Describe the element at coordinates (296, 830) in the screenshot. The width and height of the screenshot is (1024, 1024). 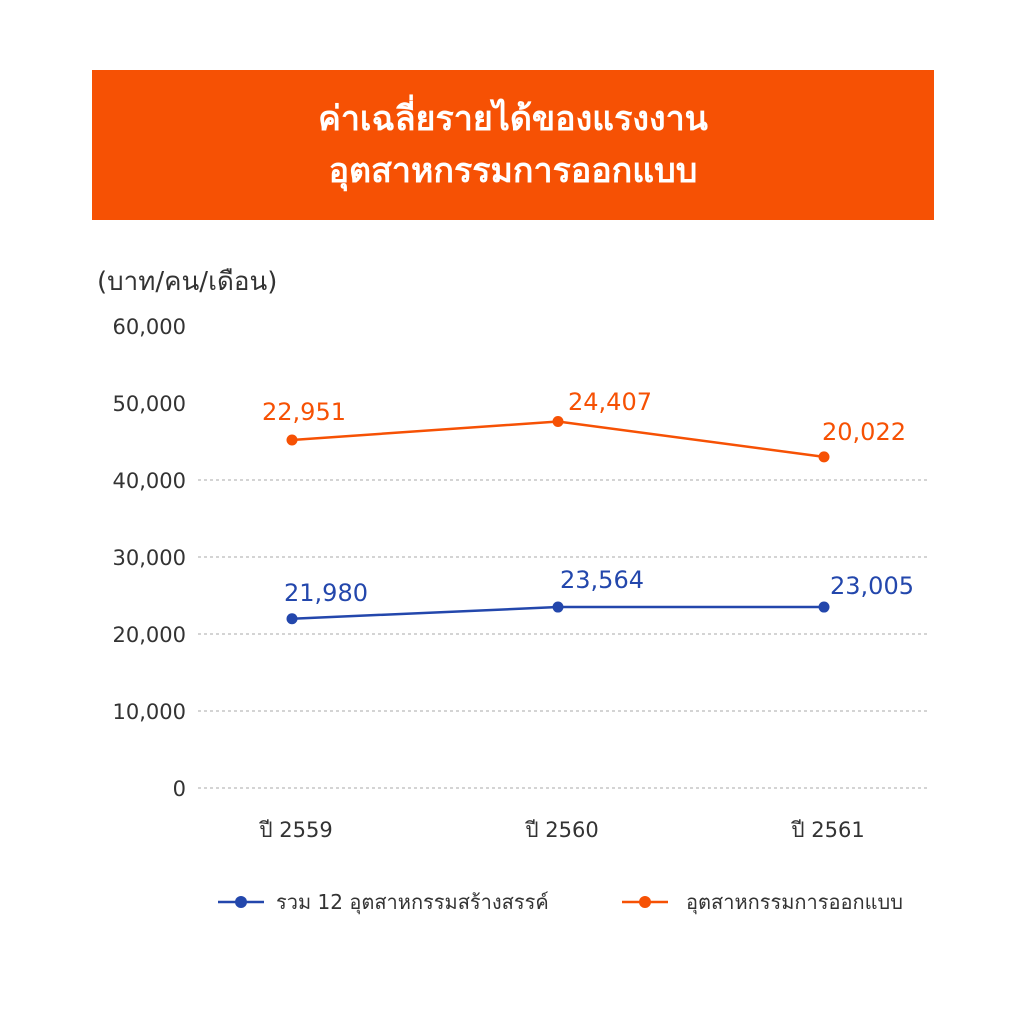
I see `x-tick-label: ปี 2559` at that location.